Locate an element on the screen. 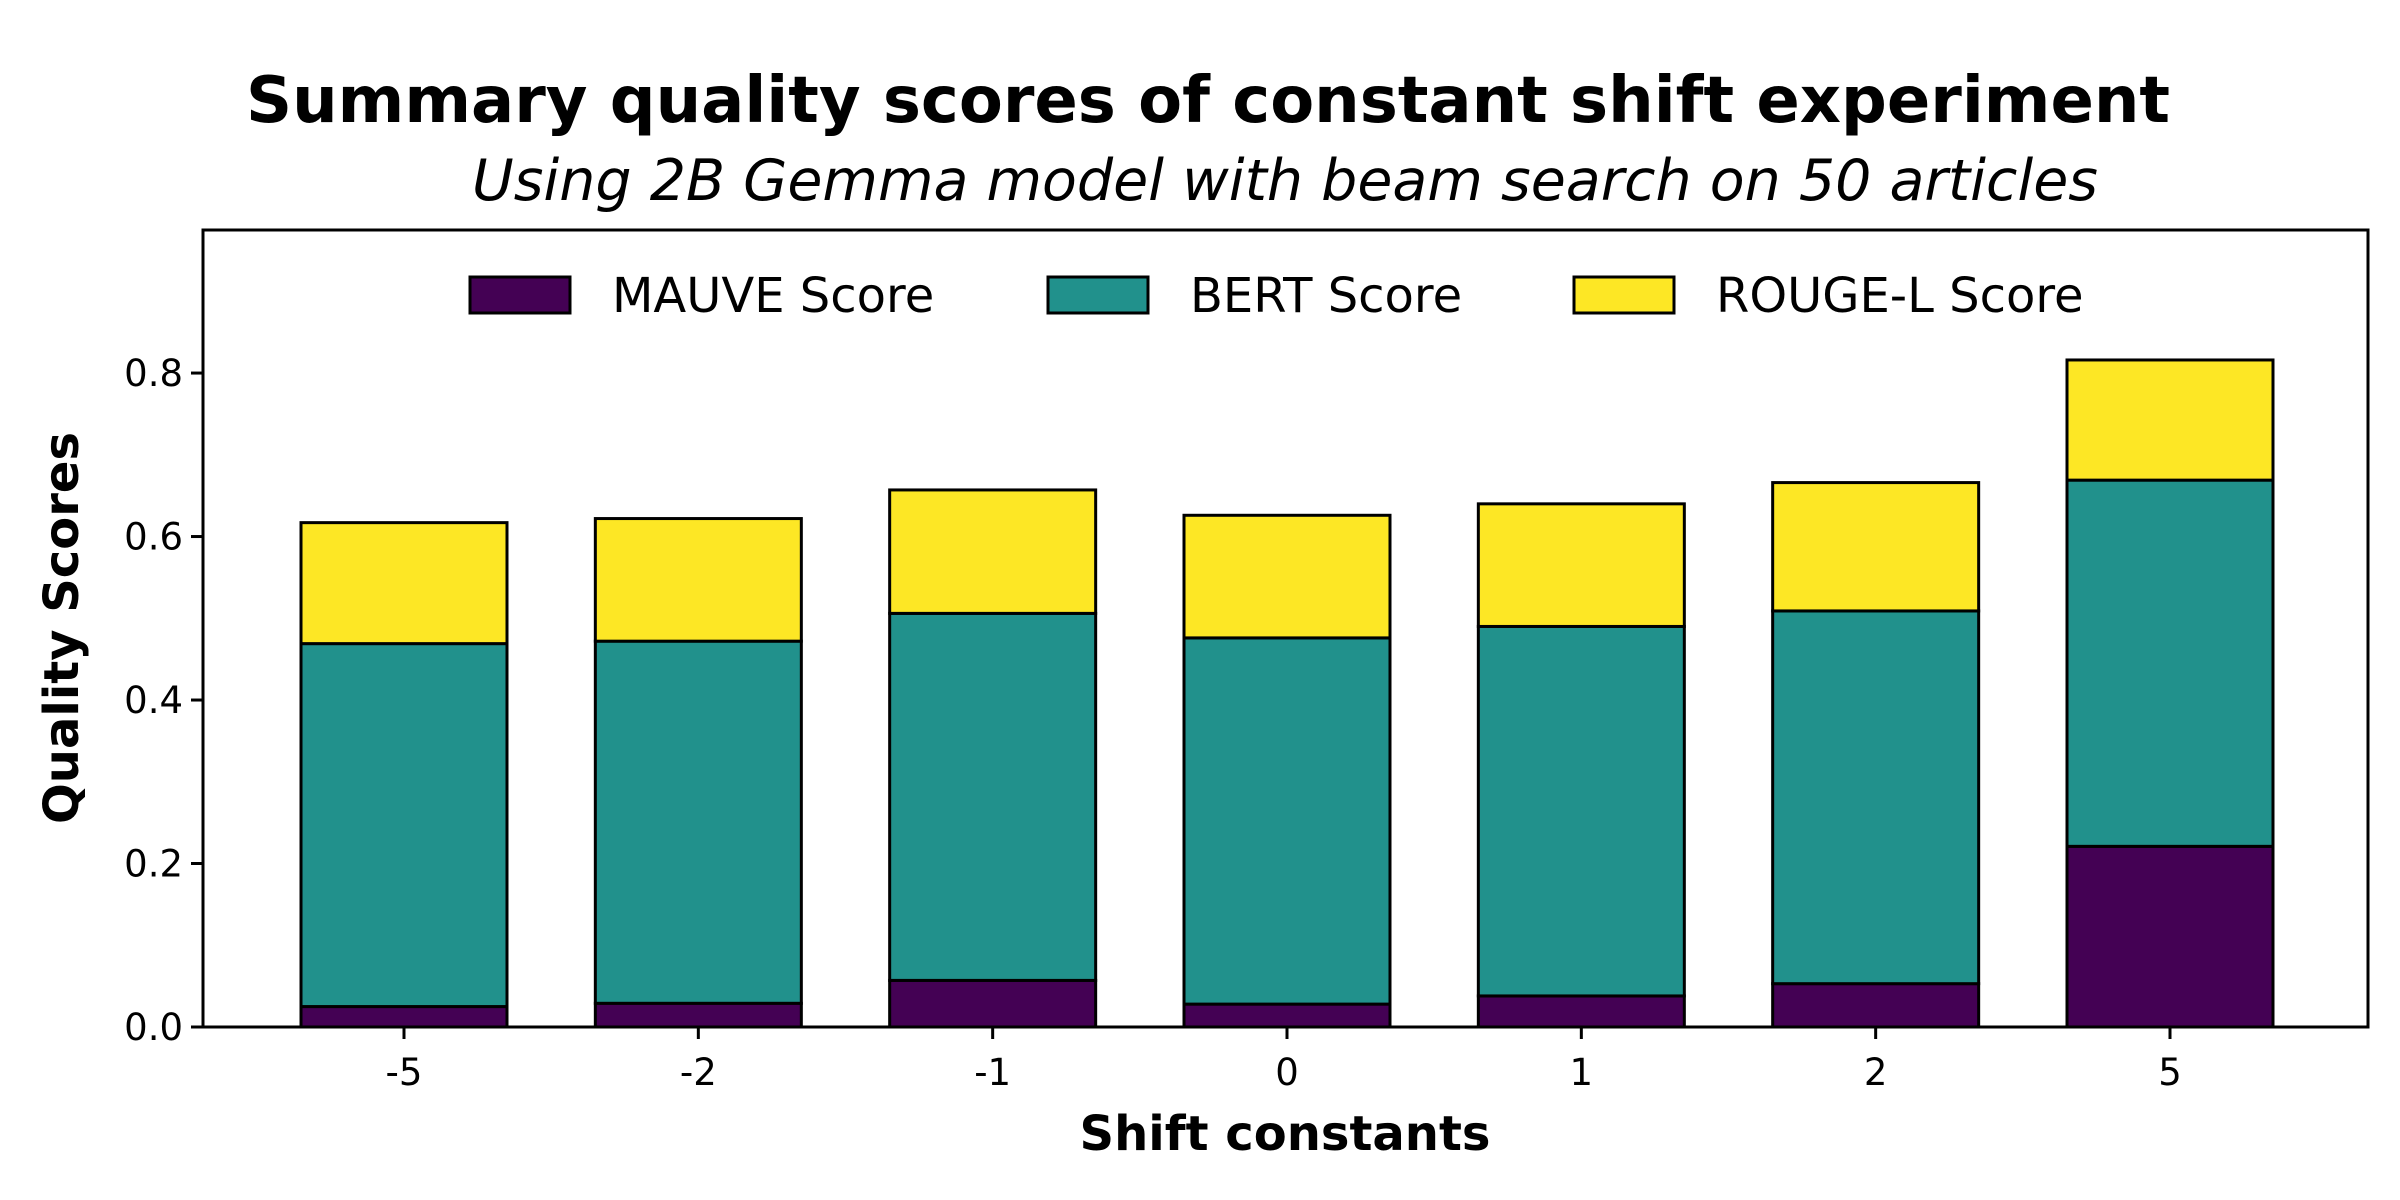  y-tick-label: 0.4 is located at coordinates (153, 700).